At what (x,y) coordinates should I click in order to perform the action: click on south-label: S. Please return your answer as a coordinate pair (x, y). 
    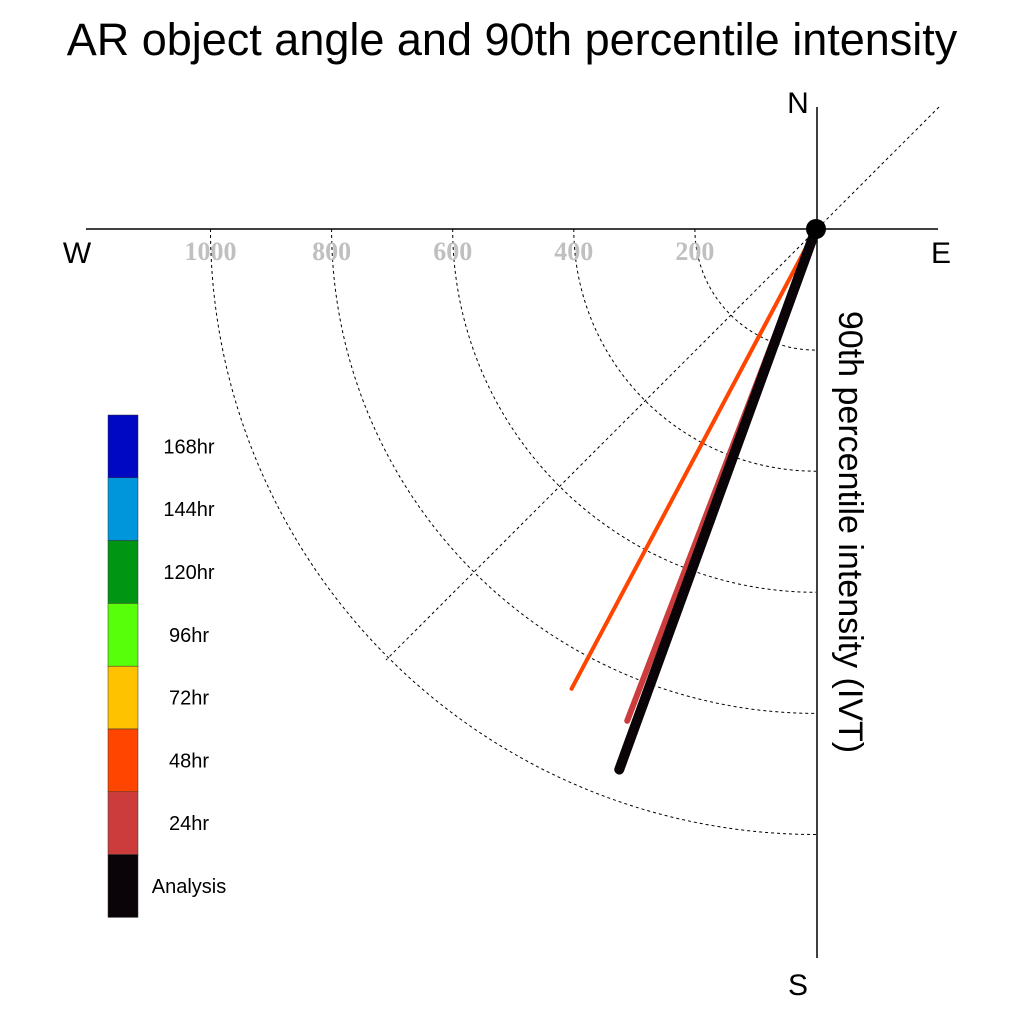
    Looking at the image, I should click on (798, 985).